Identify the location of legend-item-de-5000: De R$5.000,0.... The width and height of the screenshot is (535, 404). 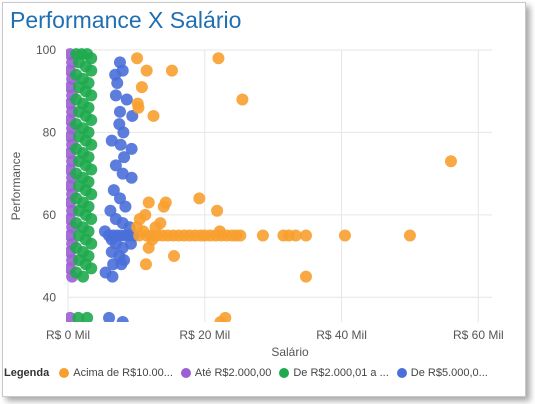
(442, 373).